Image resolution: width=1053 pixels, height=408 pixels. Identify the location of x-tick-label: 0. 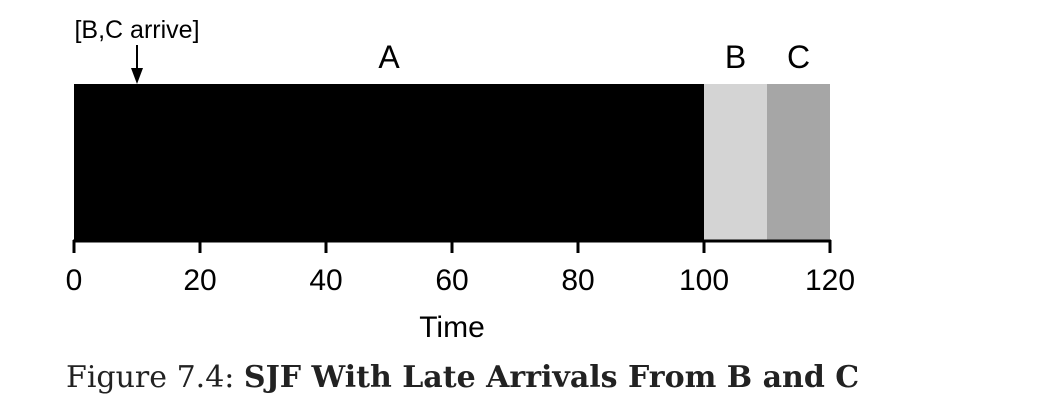
(74, 280).